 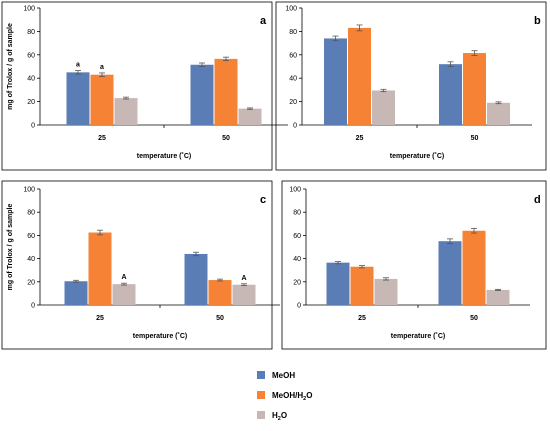 I want to click on legend-label: H2O, so click(x=279, y=416).